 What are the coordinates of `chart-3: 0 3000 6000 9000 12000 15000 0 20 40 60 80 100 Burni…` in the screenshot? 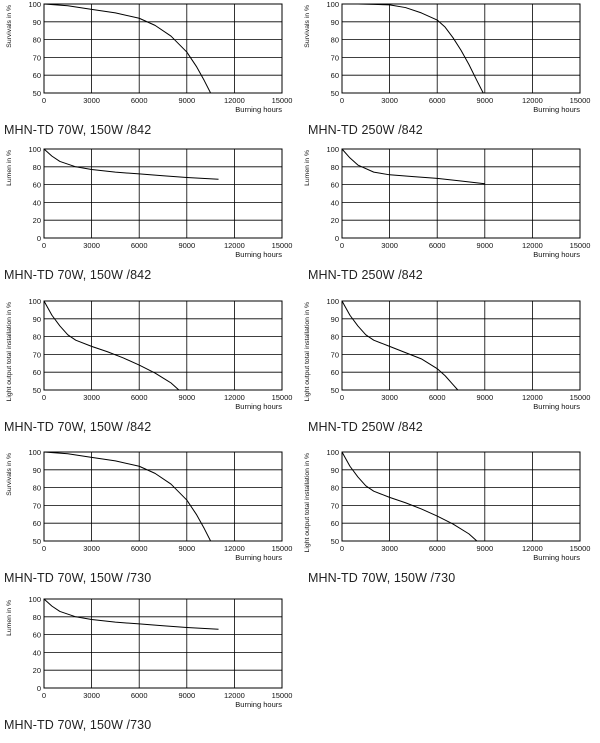 It's located at (151, 219).